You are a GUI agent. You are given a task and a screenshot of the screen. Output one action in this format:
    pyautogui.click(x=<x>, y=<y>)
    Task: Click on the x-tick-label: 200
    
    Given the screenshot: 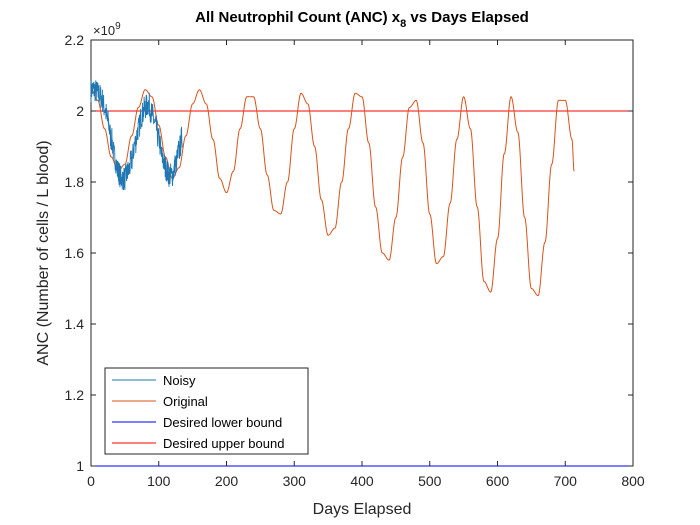 What is the action you would take?
    pyautogui.click(x=227, y=481)
    